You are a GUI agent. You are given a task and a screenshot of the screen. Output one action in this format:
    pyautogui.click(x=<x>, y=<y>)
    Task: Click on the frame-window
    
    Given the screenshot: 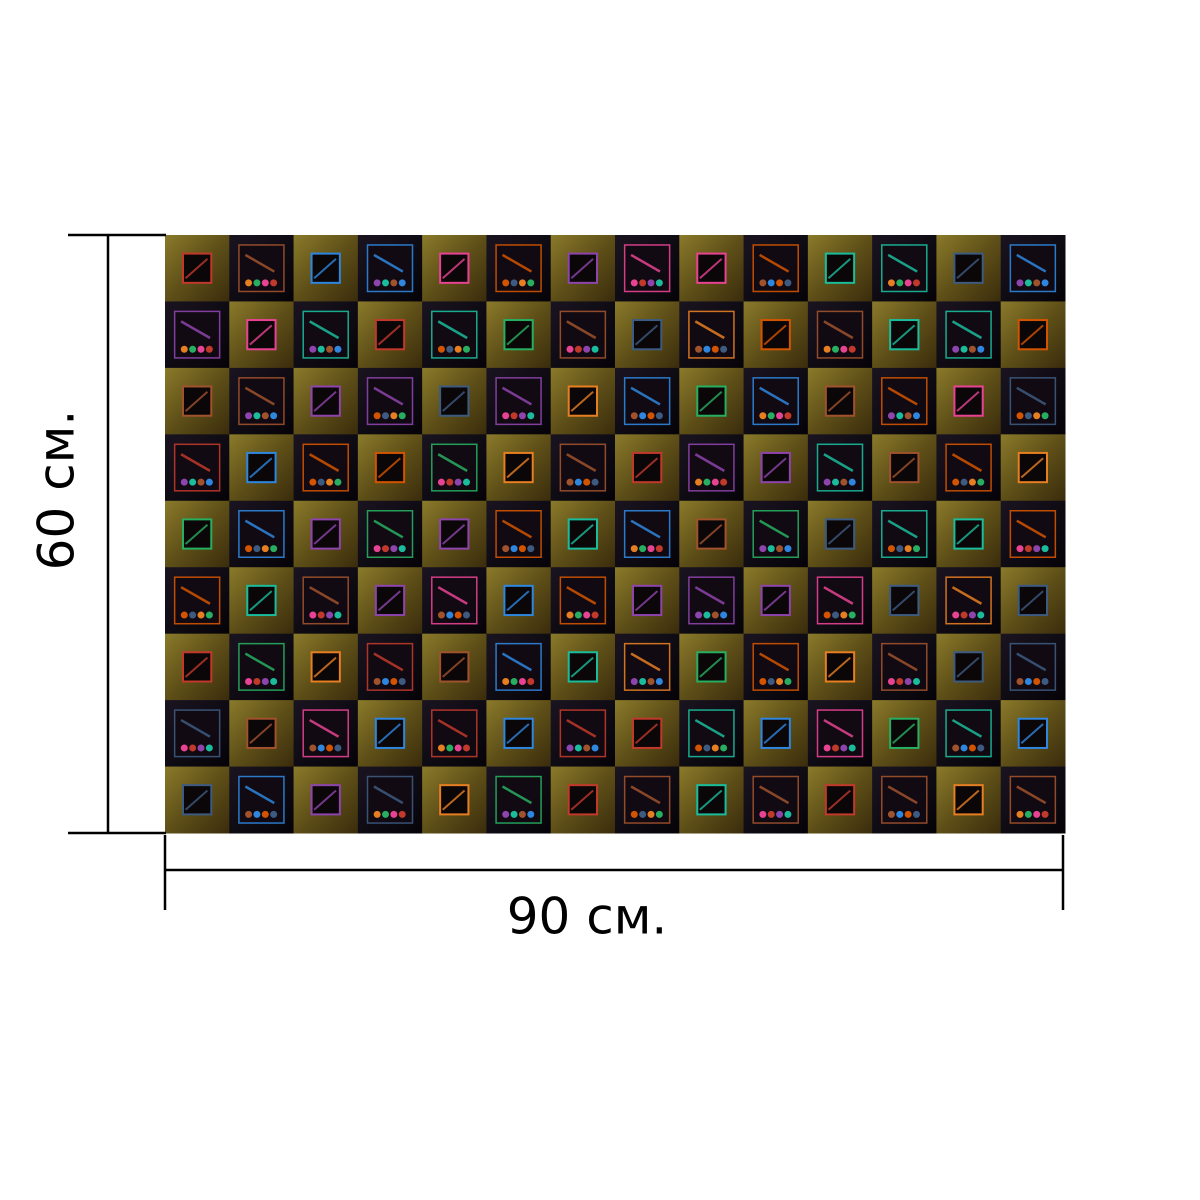 What is the action you would take?
    pyautogui.click(x=325, y=800)
    